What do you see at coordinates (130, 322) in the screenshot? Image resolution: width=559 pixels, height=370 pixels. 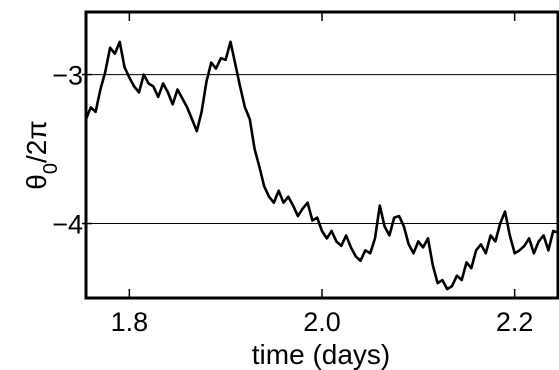 I see `x-tick-label: 1.8` at bounding box center [130, 322].